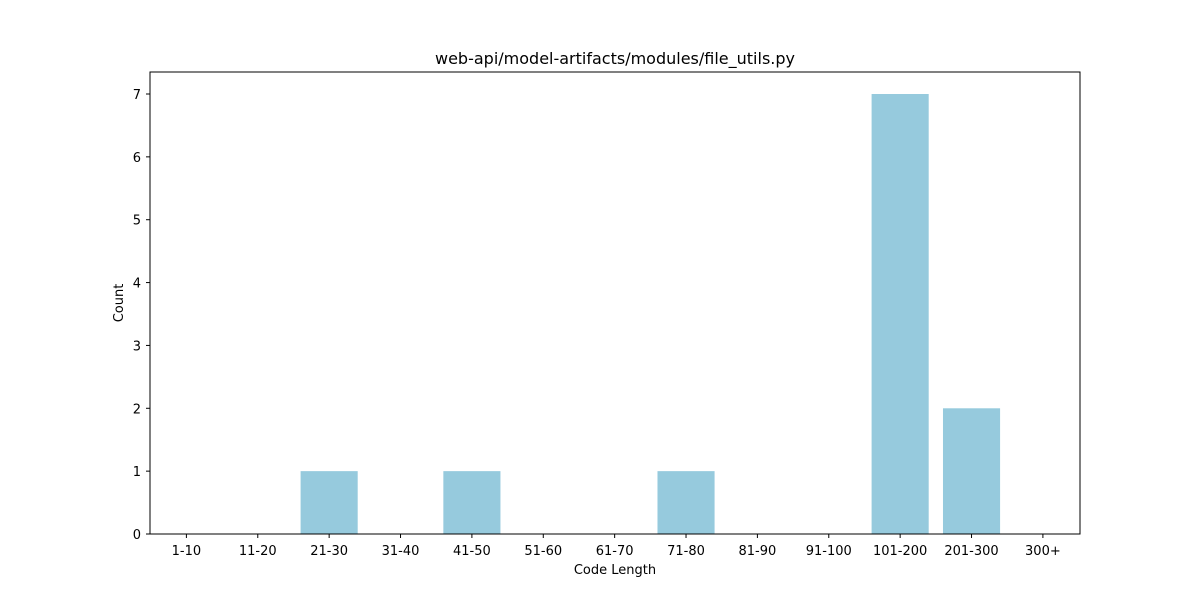 Image resolution: width=1200 pixels, height=604 pixels. I want to click on x-tick-label: 51-60, so click(543, 551).